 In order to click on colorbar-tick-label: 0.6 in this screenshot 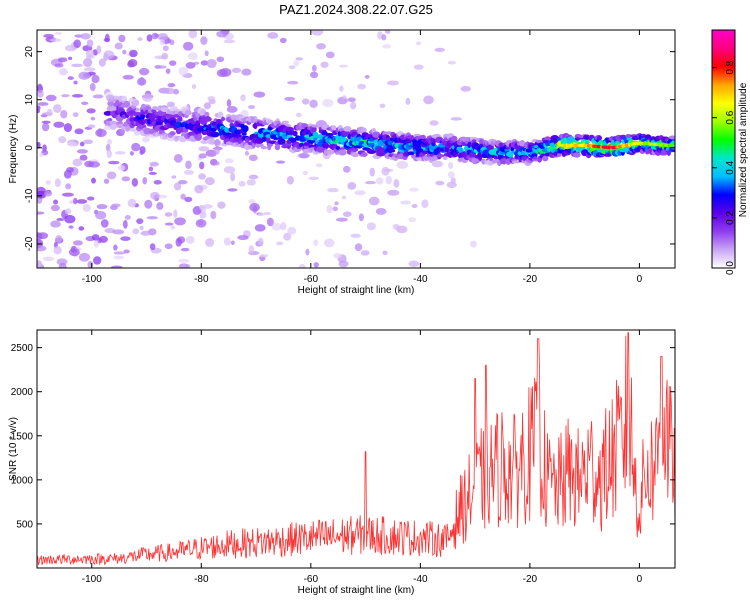, I will do `click(730, 117)`.